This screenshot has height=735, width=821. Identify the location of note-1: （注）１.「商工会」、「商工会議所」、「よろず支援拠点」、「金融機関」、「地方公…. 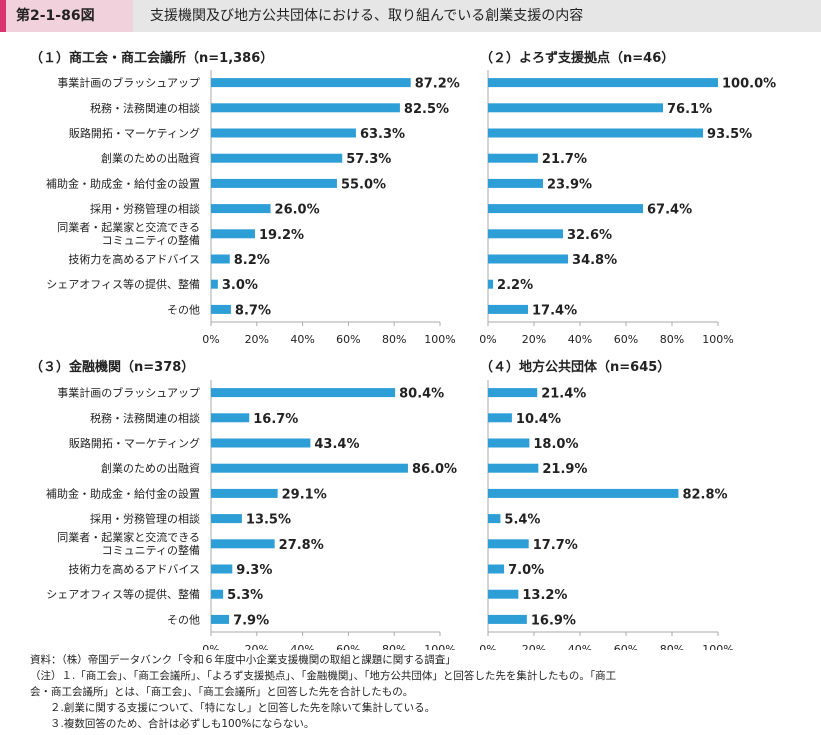
(323, 676).